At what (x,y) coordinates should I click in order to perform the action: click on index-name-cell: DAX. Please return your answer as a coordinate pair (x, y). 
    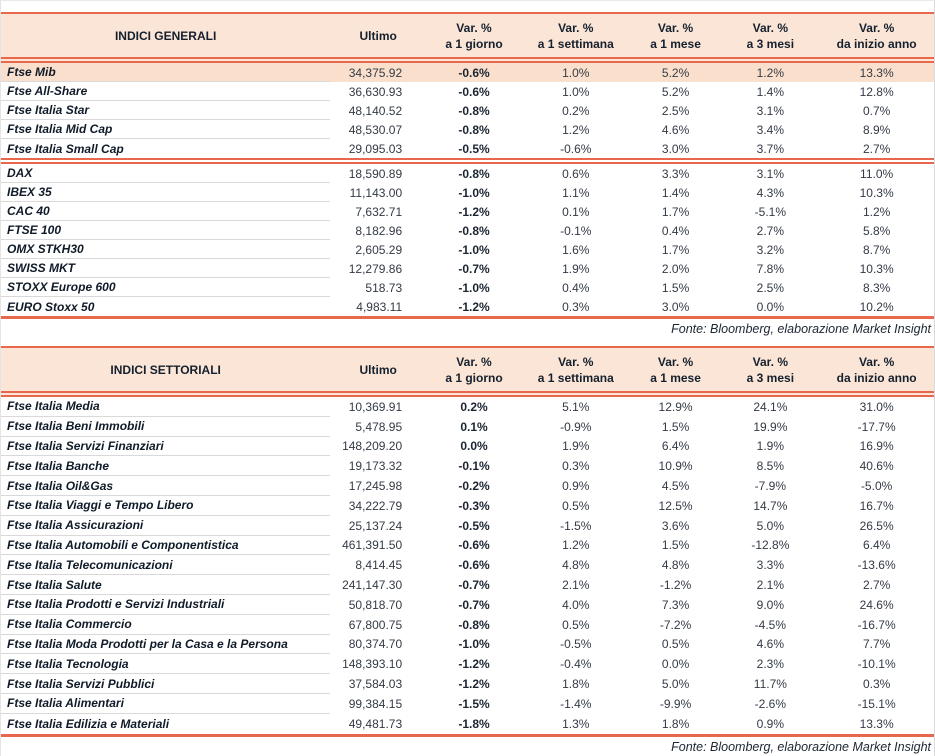
    Looking at the image, I should click on (166, 173).